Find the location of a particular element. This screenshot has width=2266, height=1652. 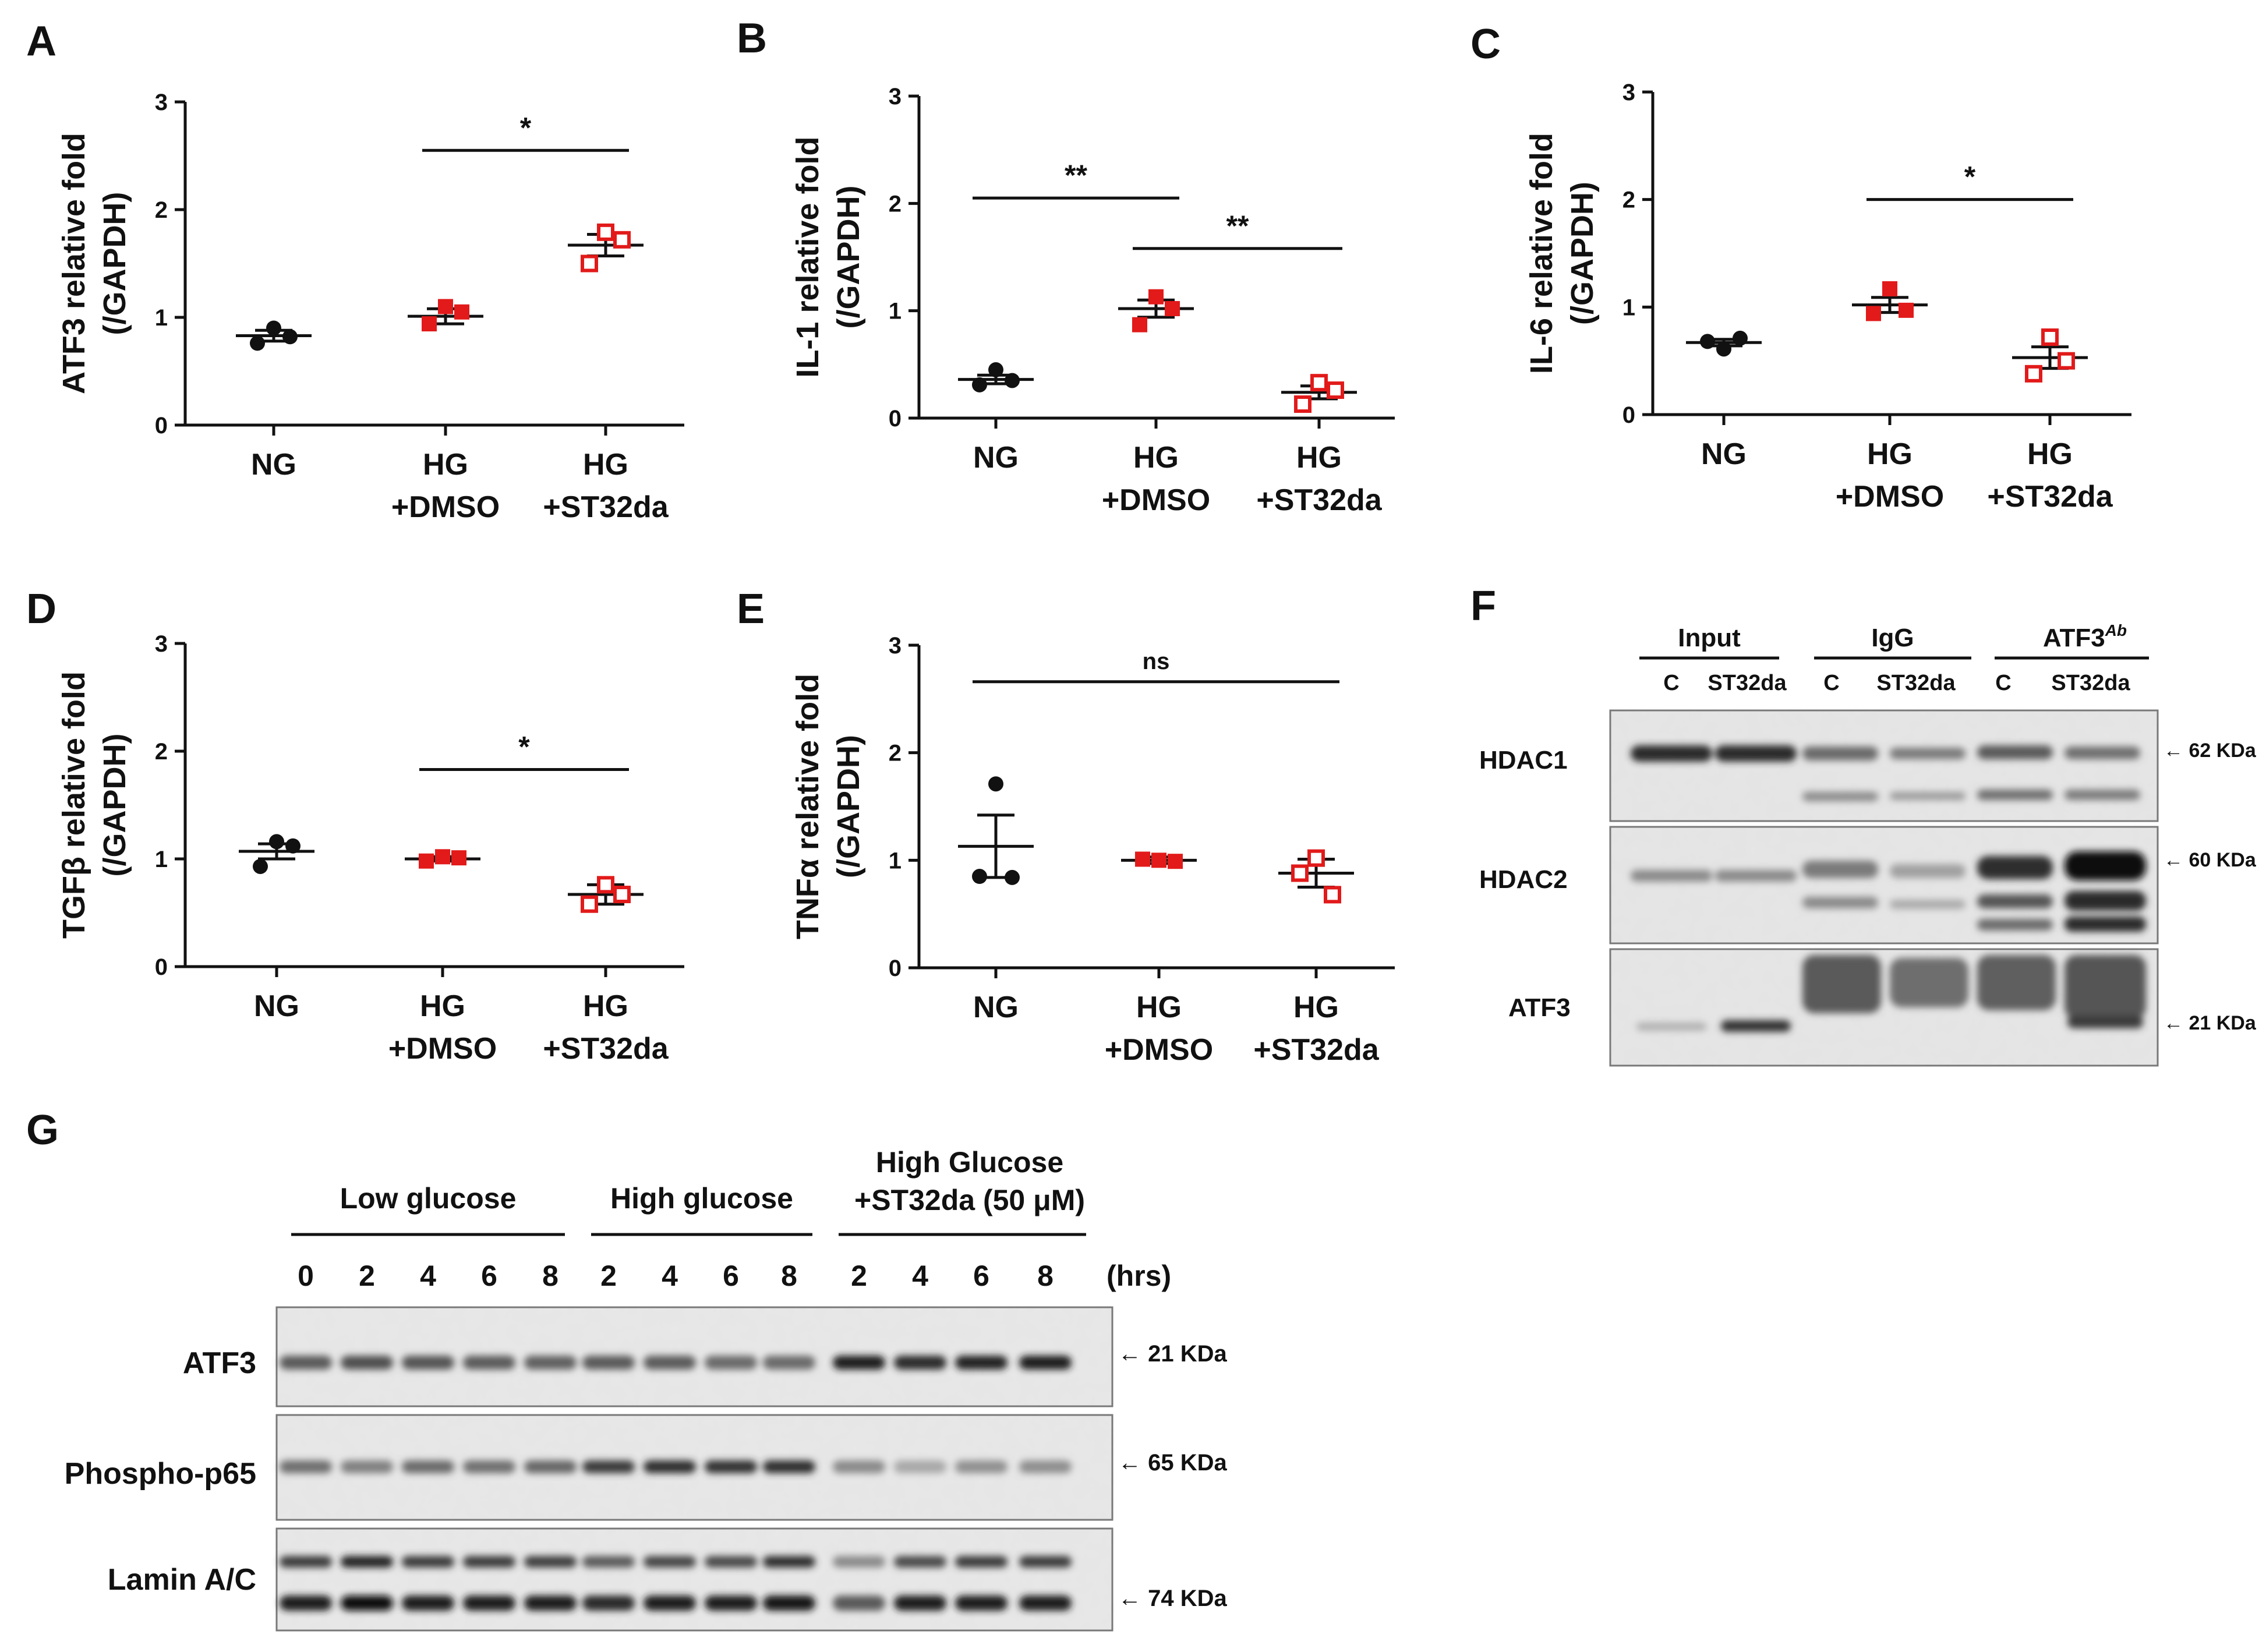

blot-g-lane-label: 2 is located at coordinates (367, 1276).